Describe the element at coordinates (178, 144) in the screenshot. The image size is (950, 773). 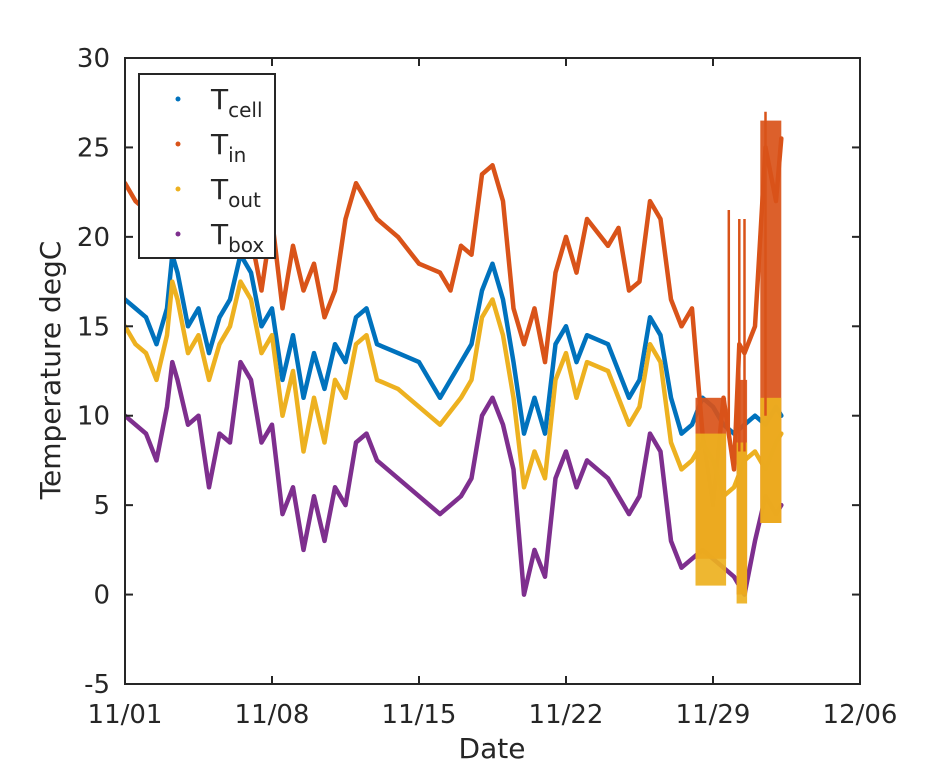
I see `legend-marker-in` at that location.